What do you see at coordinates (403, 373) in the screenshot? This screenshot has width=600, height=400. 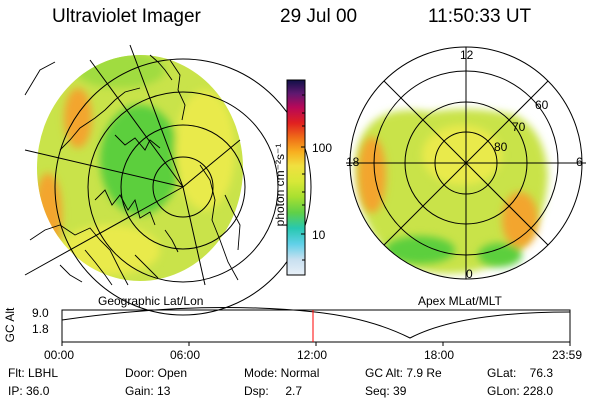 I see `gc-alt-info: GC Alt: 7.9 Re` at bounding box center [403, 373].